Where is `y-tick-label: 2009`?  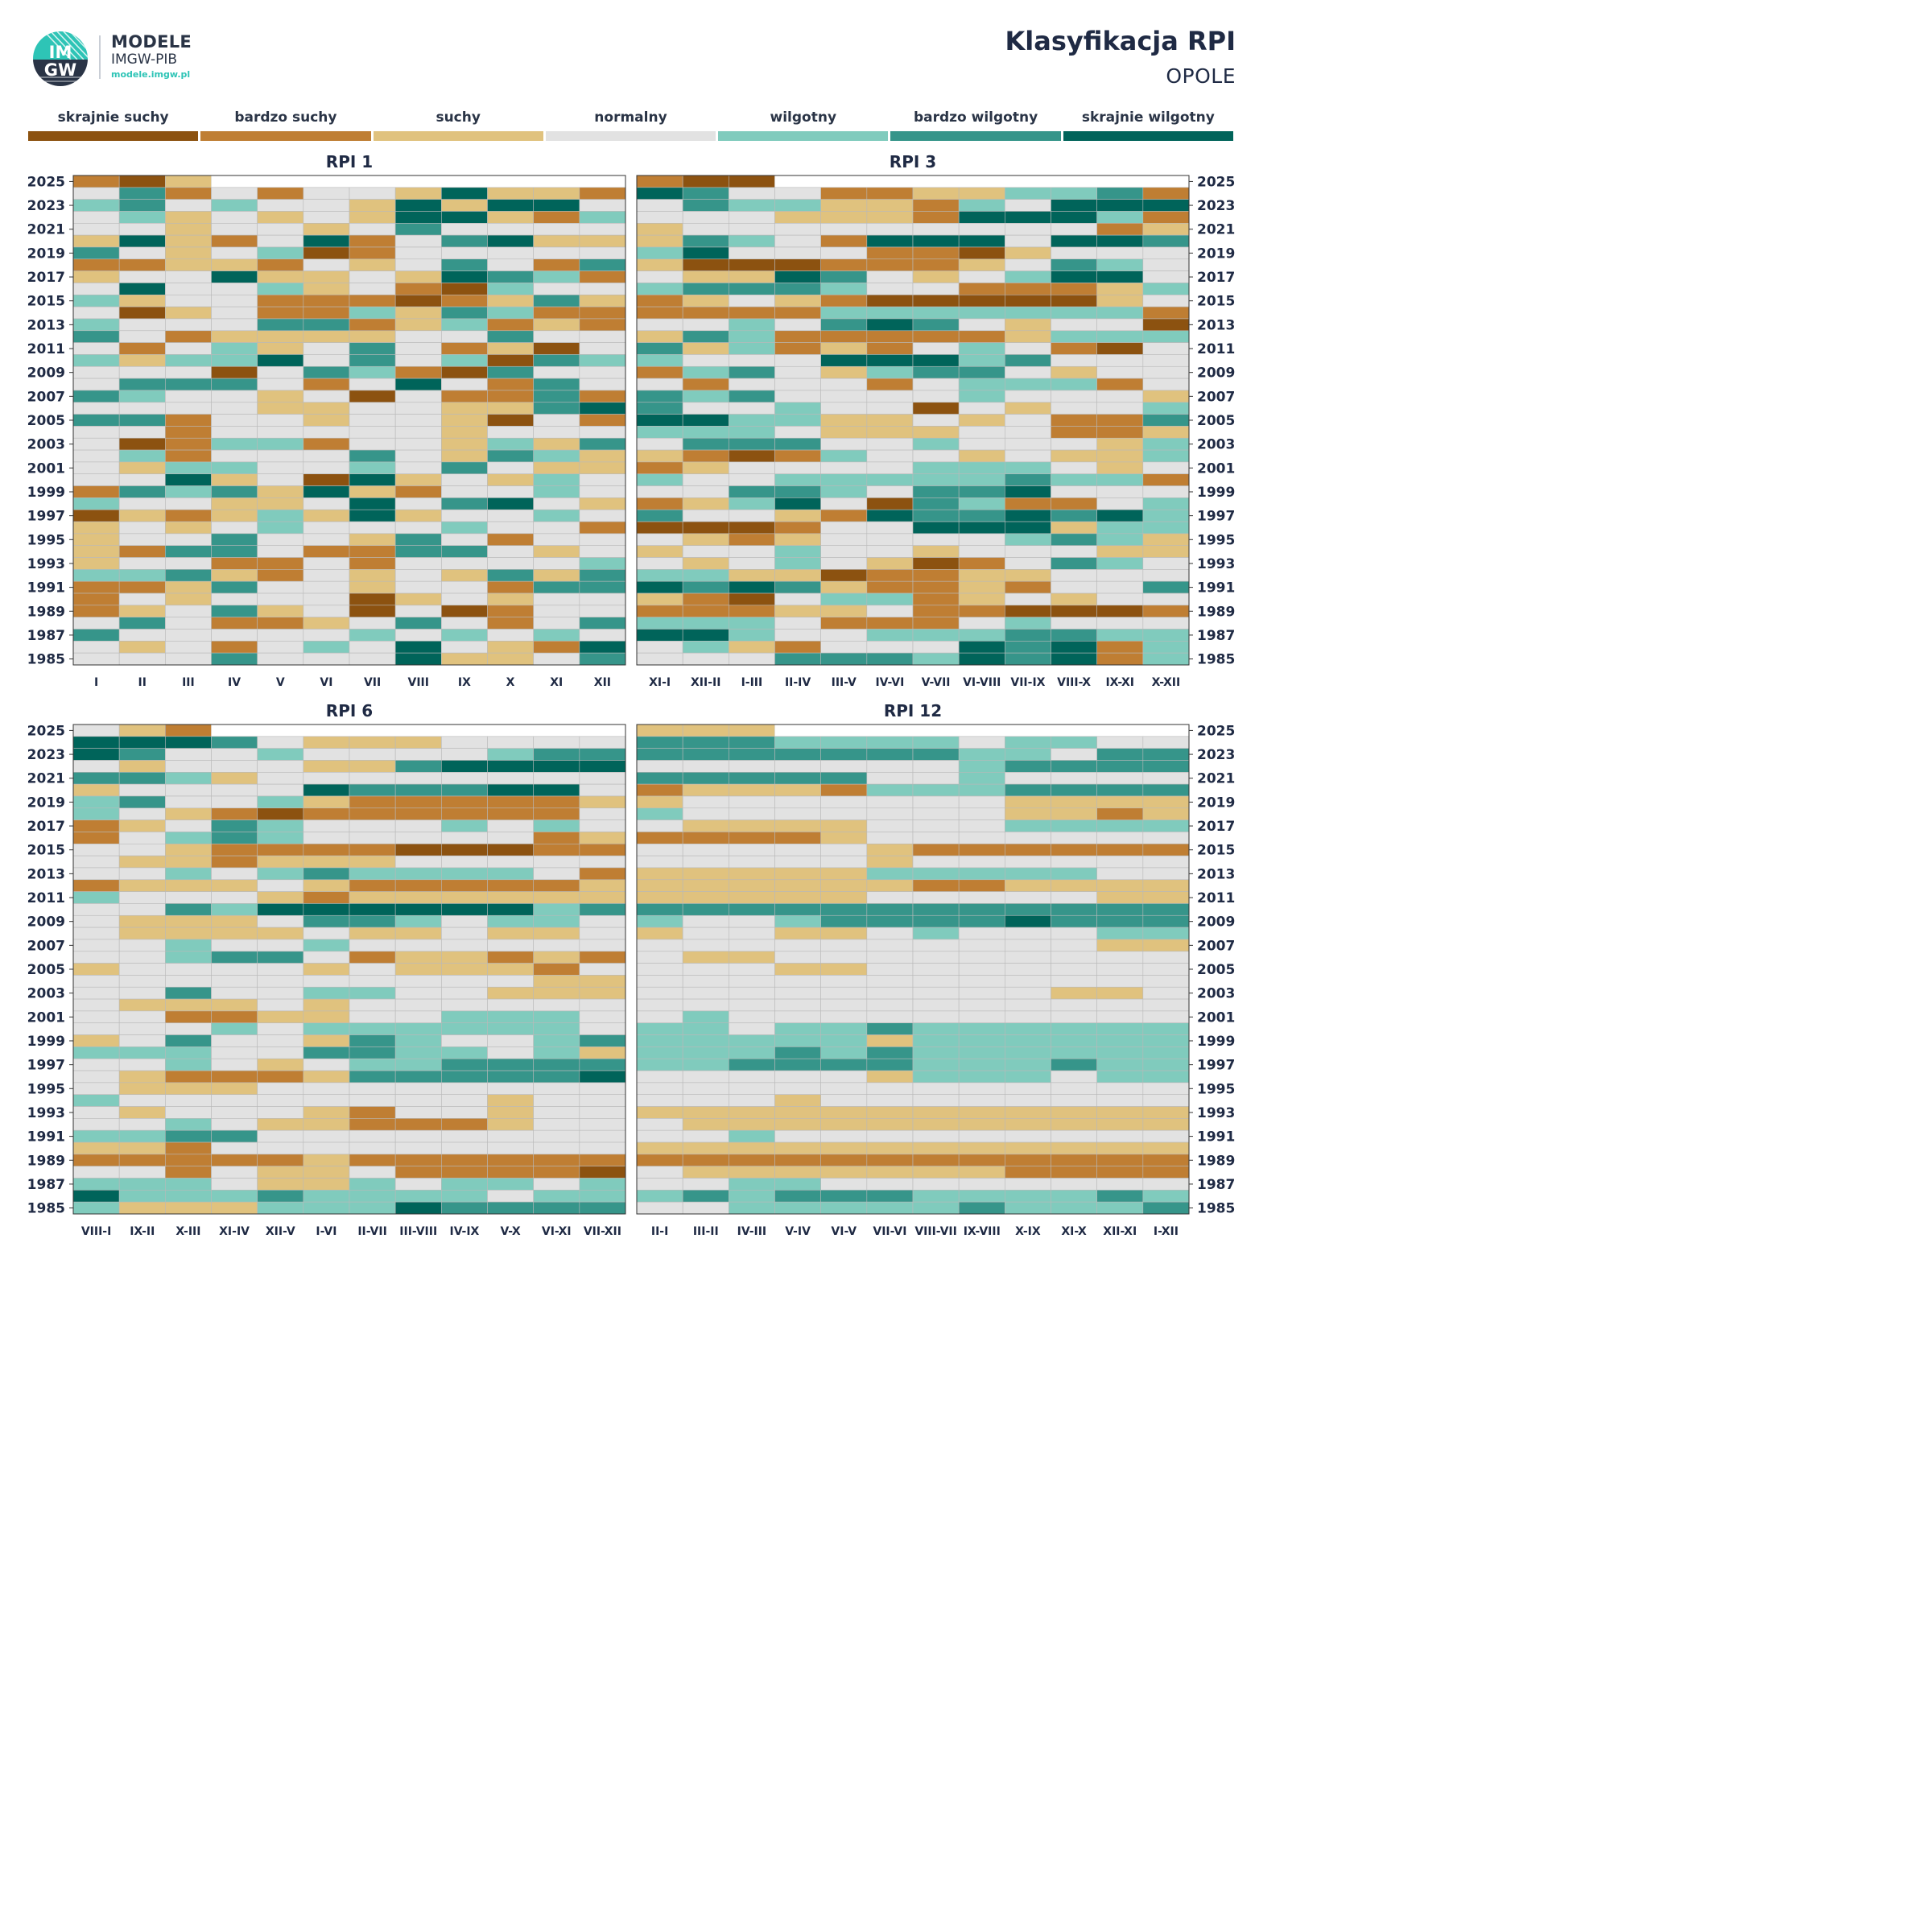 y-tick-label: 2009 is located at coordinates (46, 923).